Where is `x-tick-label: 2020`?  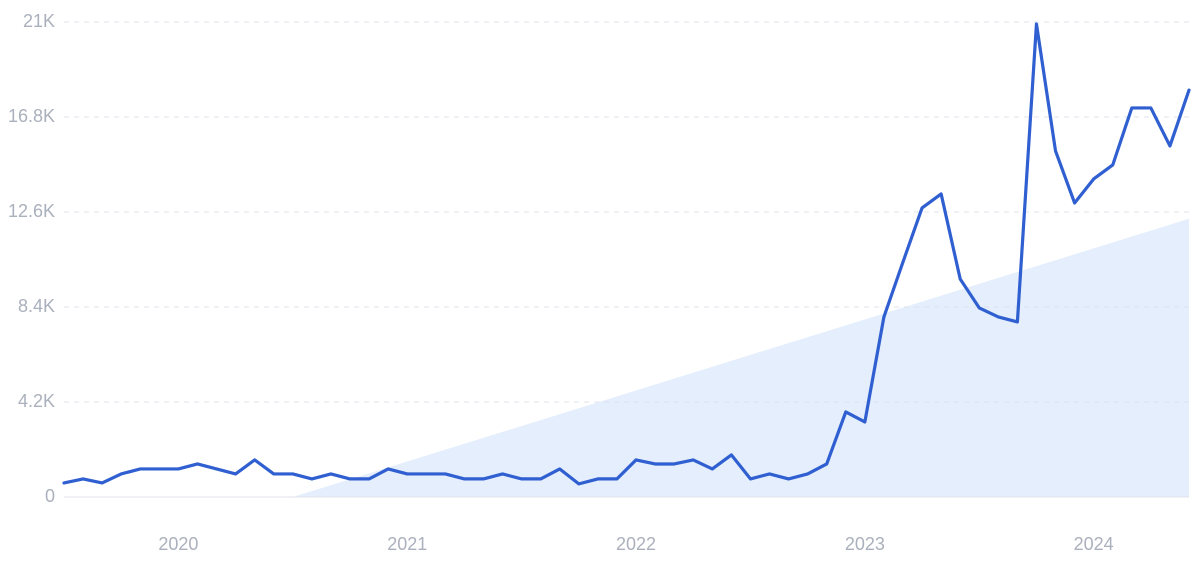 x-tick-label: 2020 is located at coordinates (178, 544).